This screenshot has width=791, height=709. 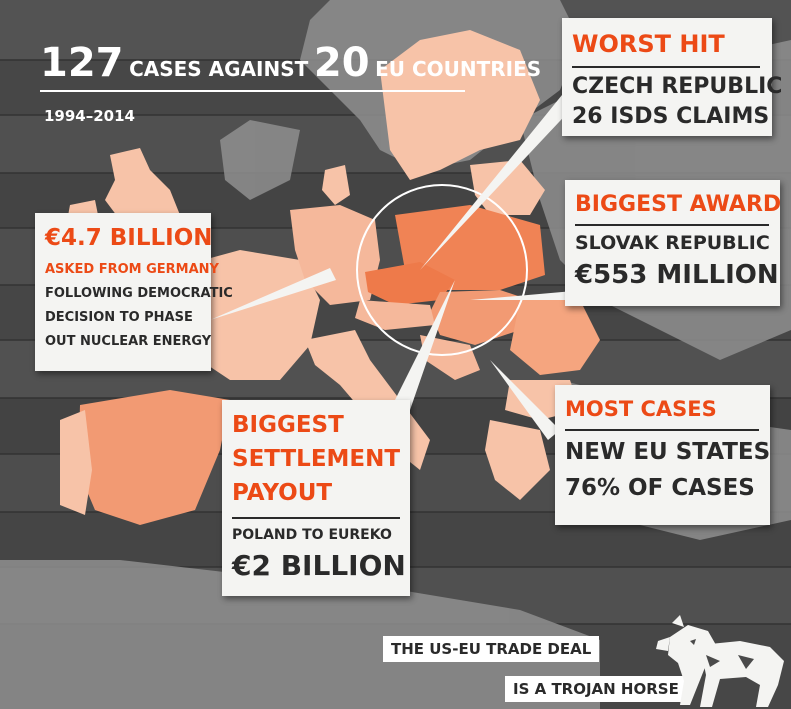 I want to click on worst-hit-card: Worst hit Czech Republic 26 ISDS claims, so click(x=672, y=77).